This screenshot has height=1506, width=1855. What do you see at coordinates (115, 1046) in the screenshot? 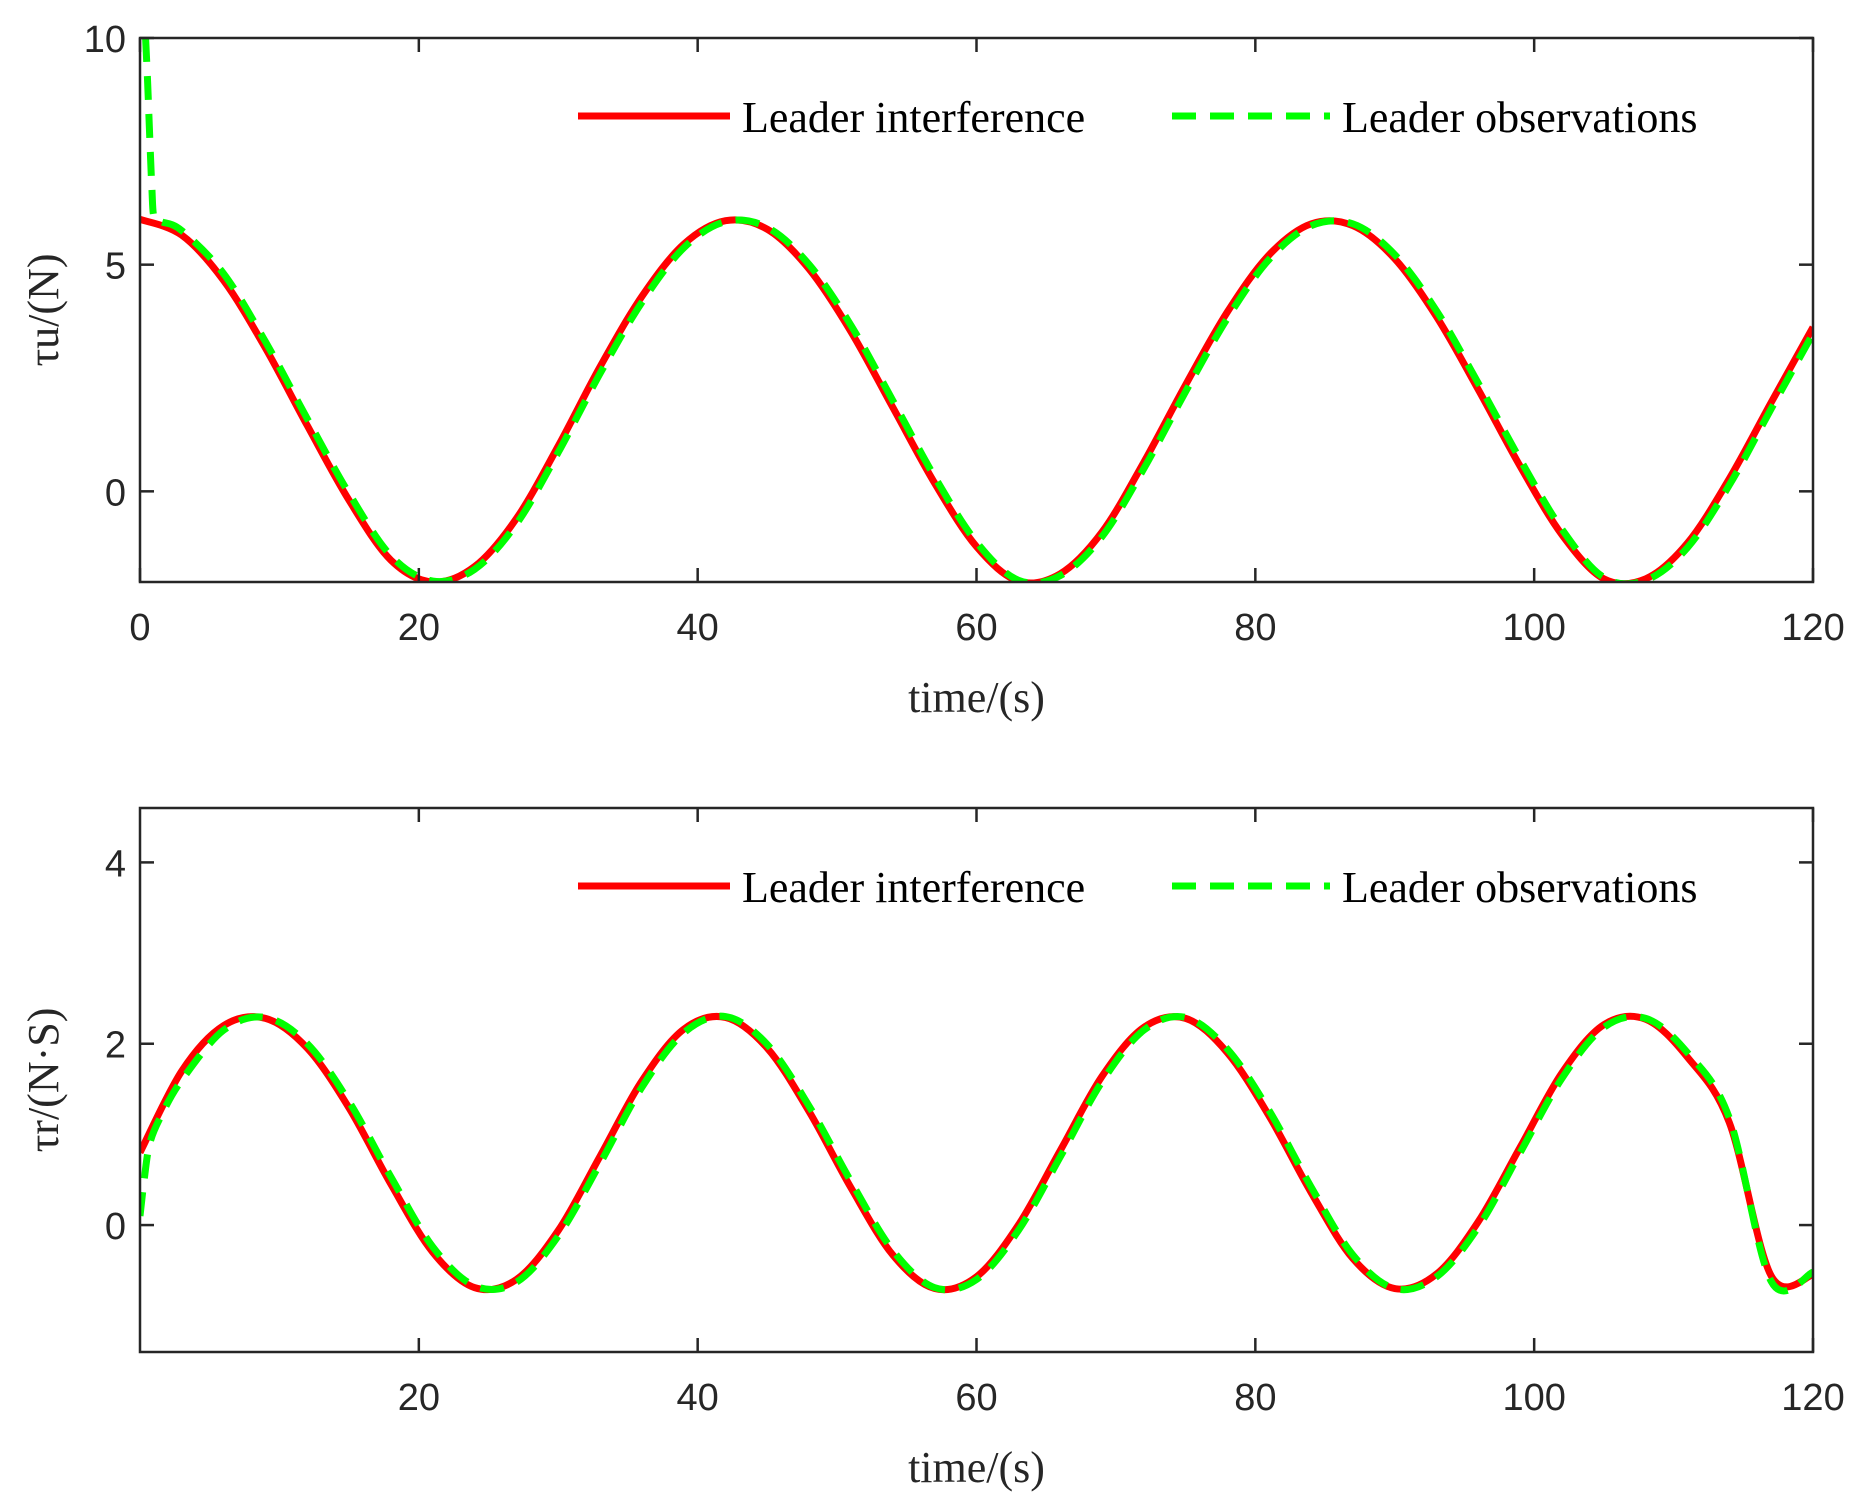
I see `y-tick-label: 2` at bounding box center [115, 1046].